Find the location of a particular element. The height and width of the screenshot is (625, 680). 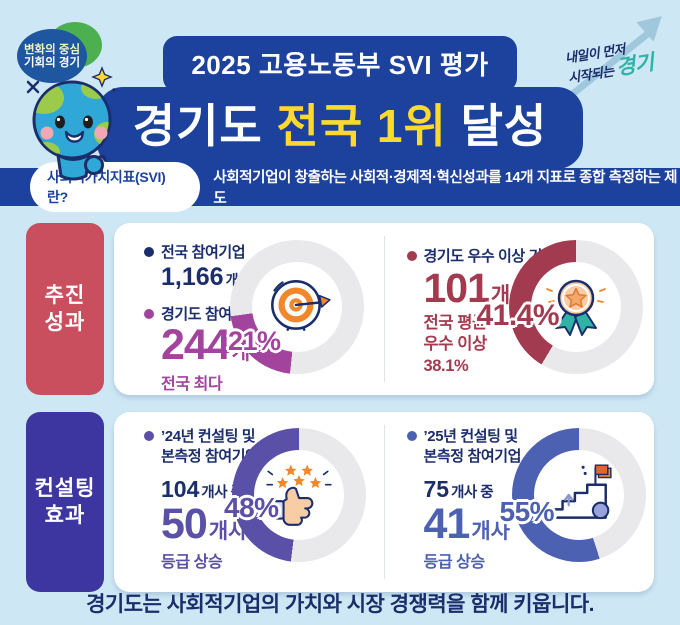

thumbs-up-icon is located at coordinates (299, 495).